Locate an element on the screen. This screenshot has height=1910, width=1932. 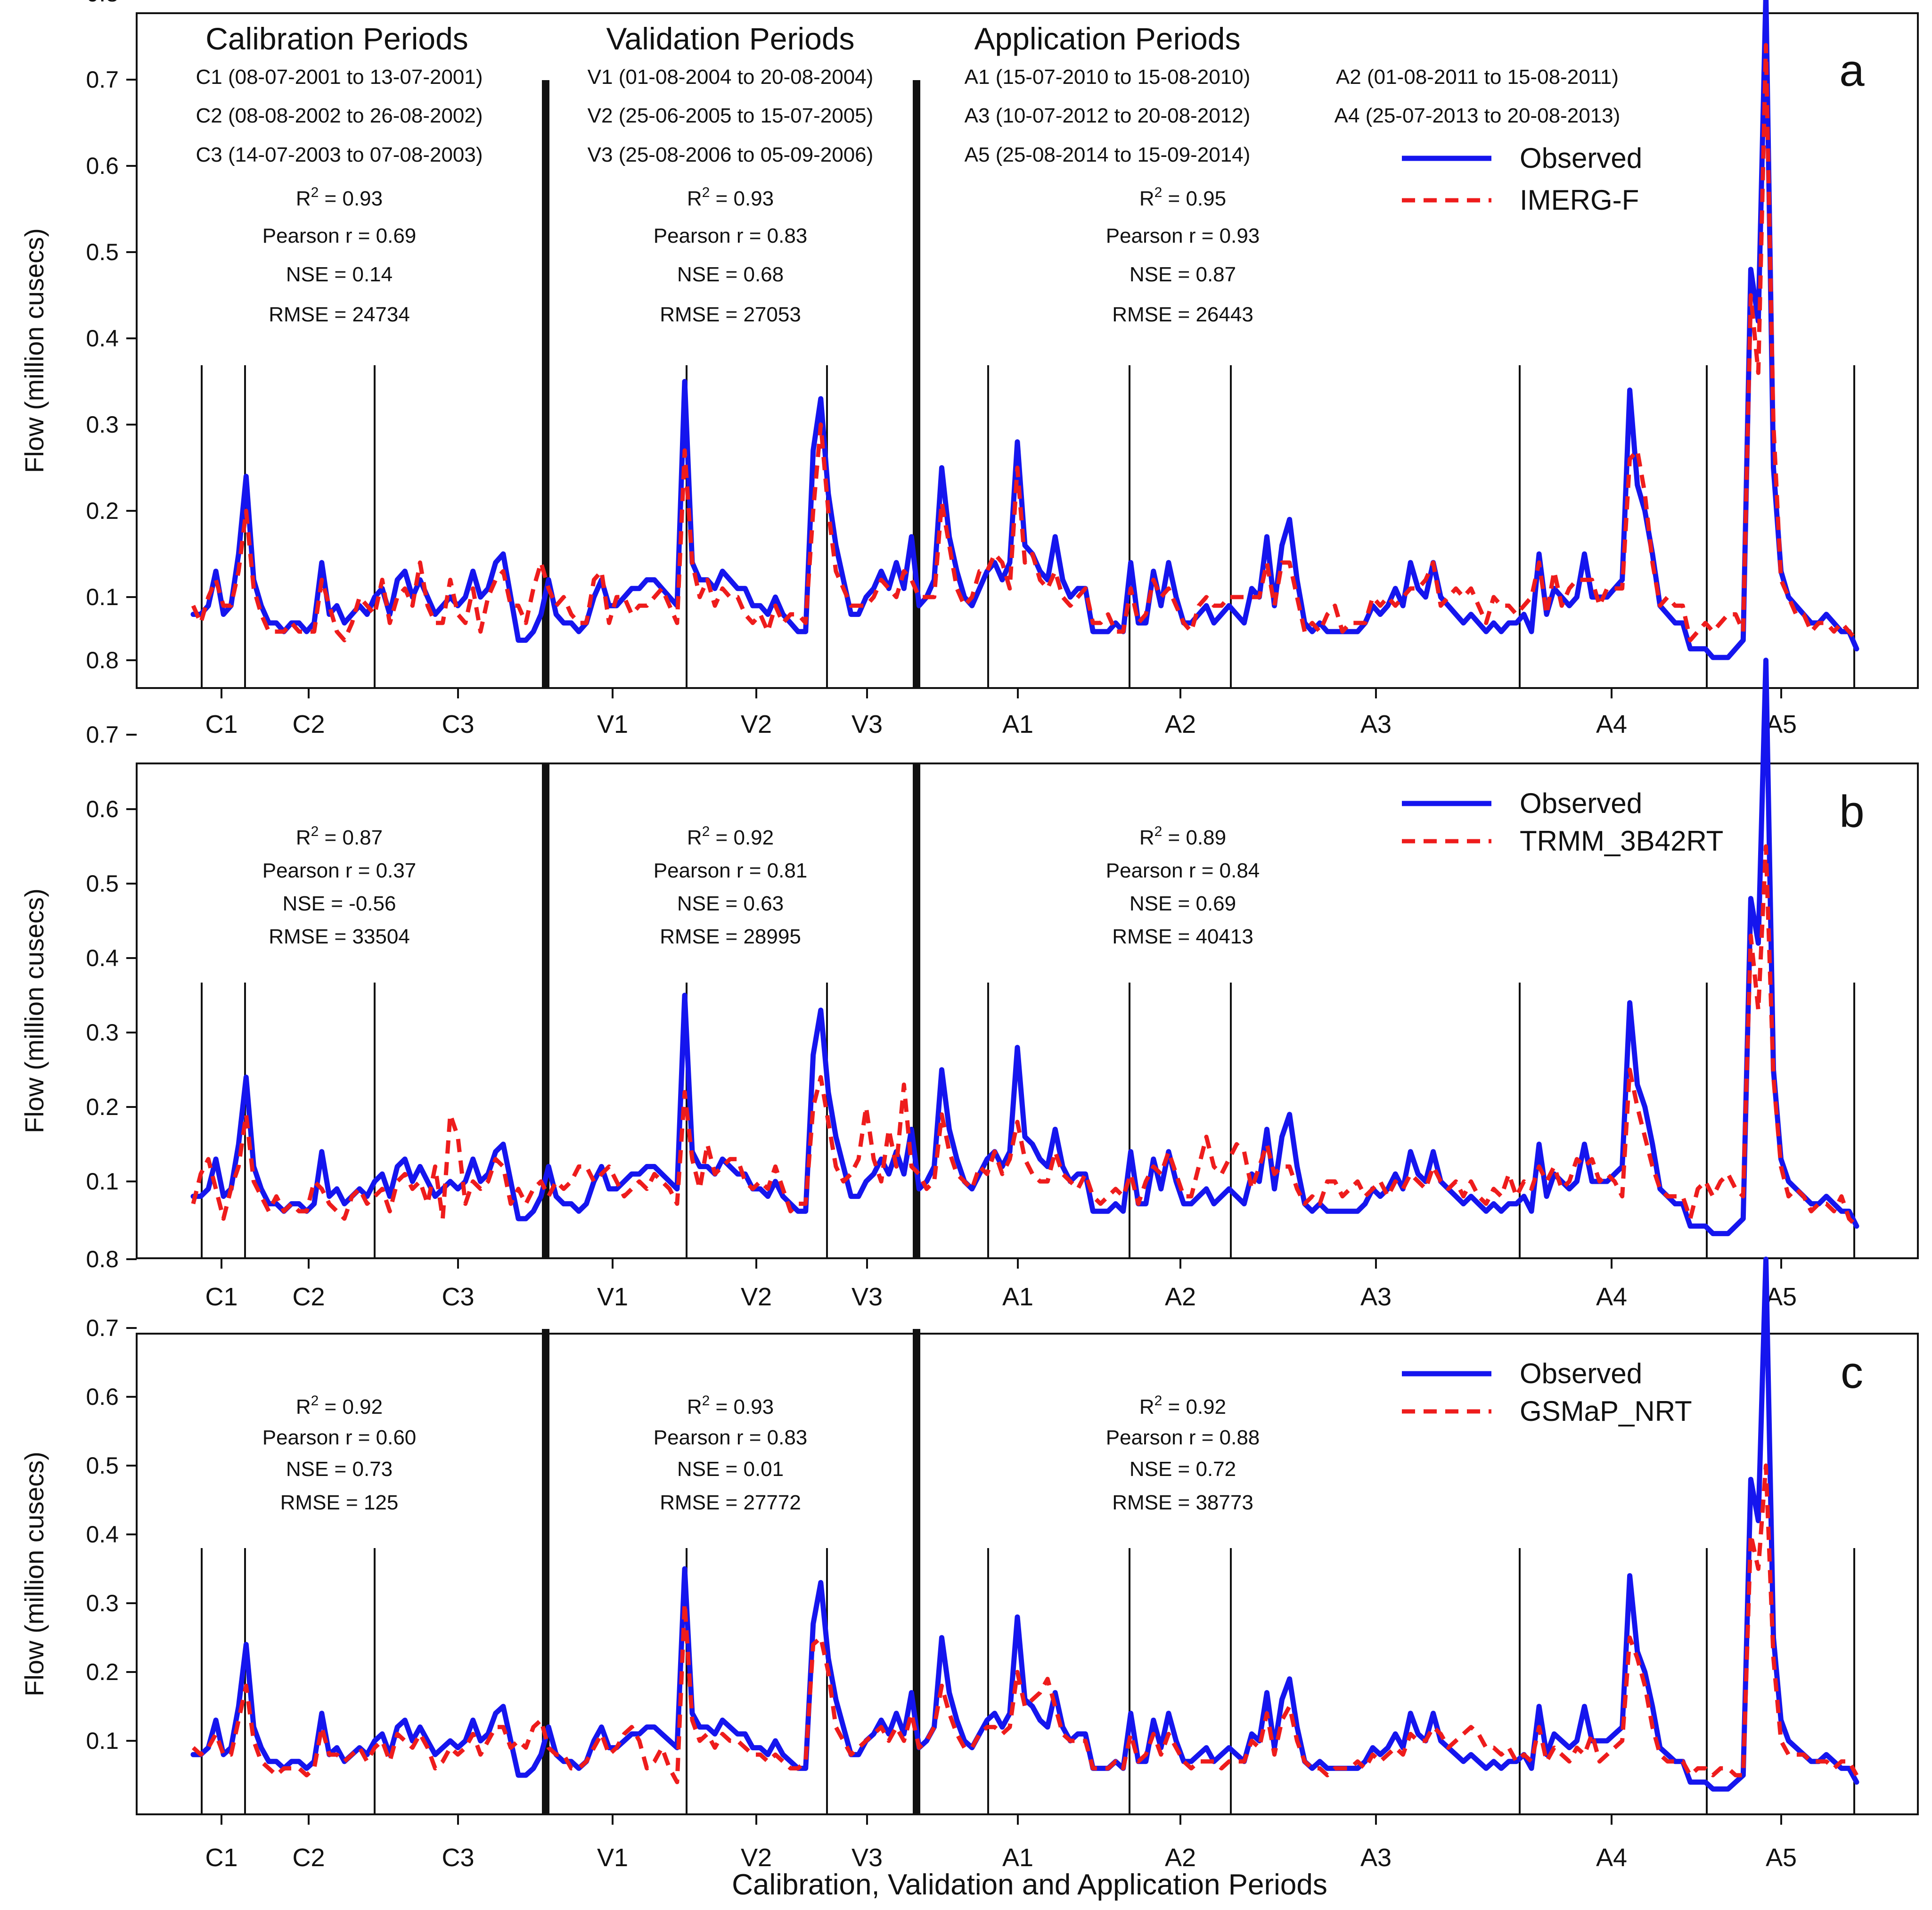
panel-c-cal-r2: R2 = 0.92 is located at coordinates (339, 1405).